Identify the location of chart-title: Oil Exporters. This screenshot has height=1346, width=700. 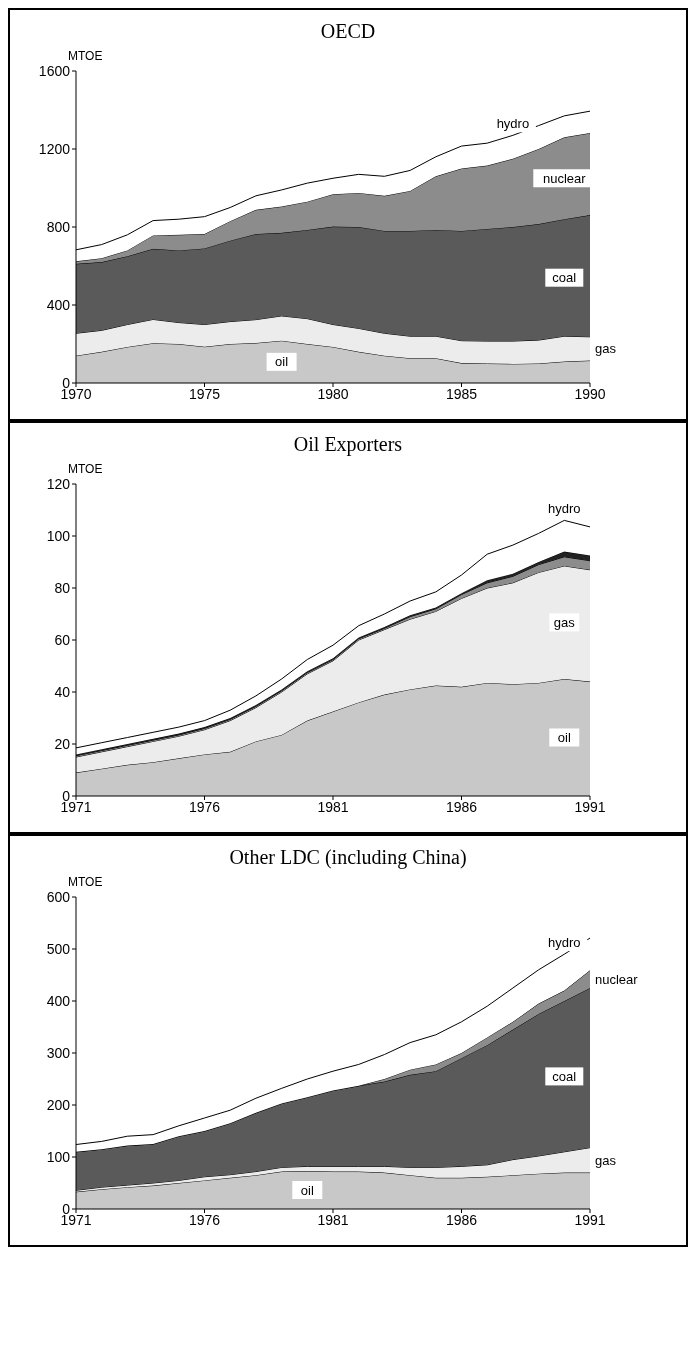
(348, 444).